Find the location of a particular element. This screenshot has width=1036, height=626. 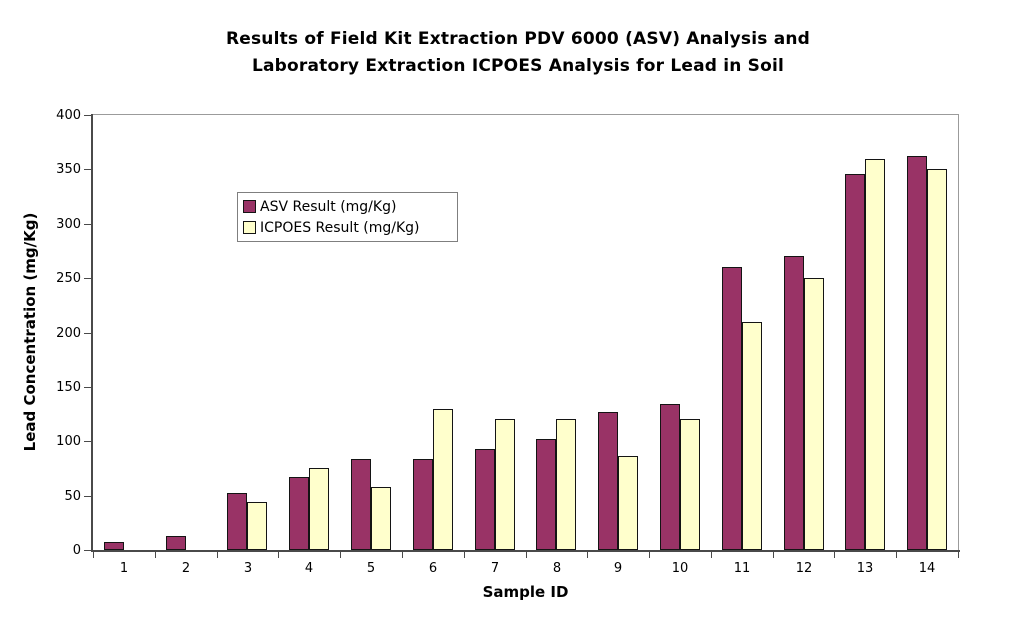

y-tick-label: 0 is located at coordinates (76, 550).